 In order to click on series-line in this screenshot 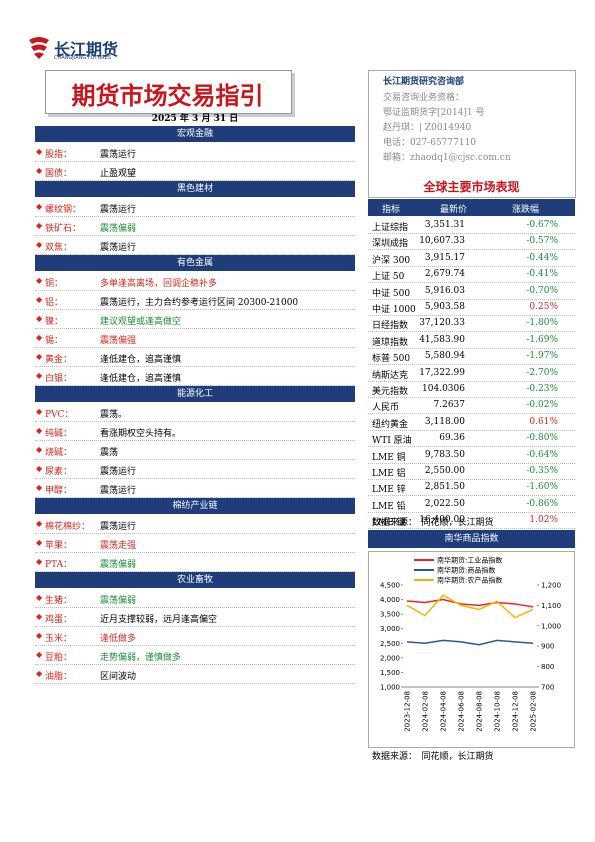, I will do `click(470, 642)`.